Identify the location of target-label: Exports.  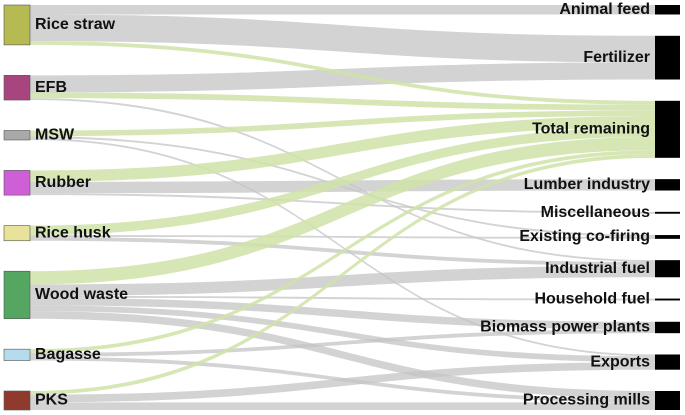
(620, 361).